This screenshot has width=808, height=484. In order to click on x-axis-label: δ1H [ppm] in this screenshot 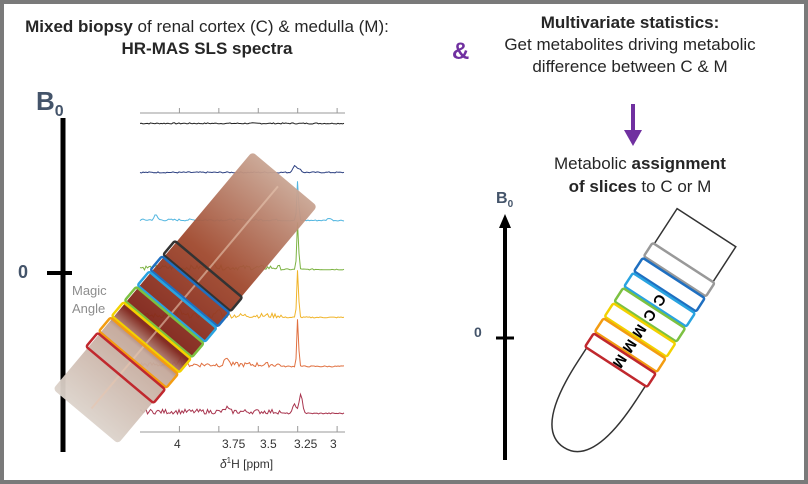, I will do `click(246, 463)`.